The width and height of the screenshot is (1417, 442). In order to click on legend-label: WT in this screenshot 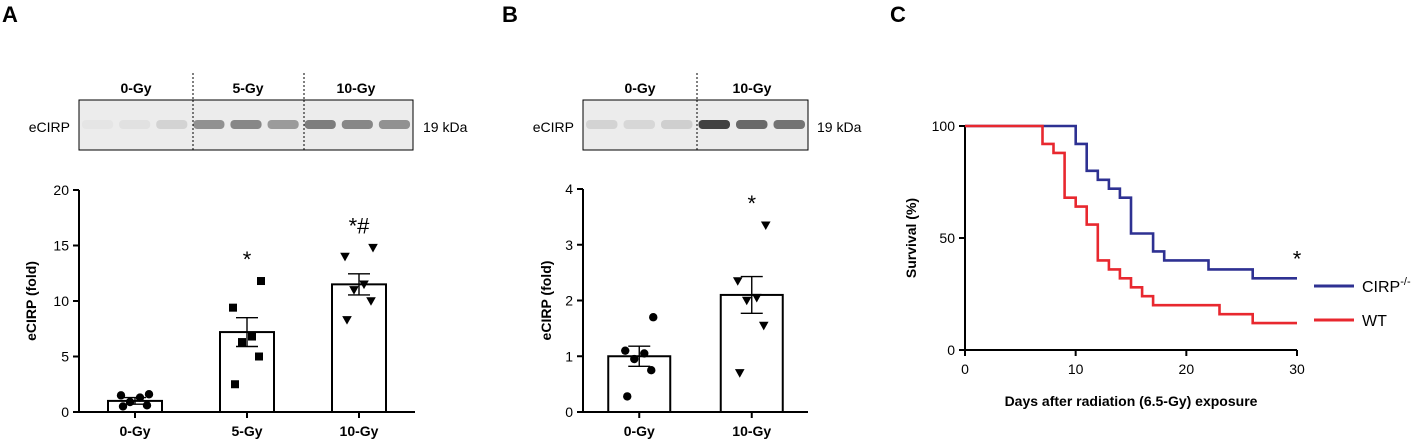, I will do `click(1374, 321)`.